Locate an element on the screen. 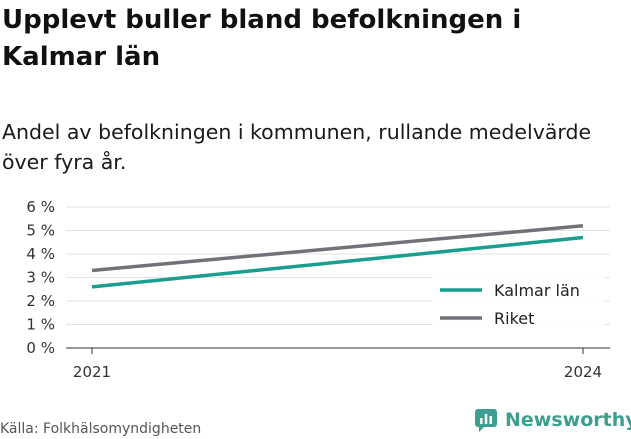  newsworthy-logo: Newsworthy is located at coordinates (552, 420).